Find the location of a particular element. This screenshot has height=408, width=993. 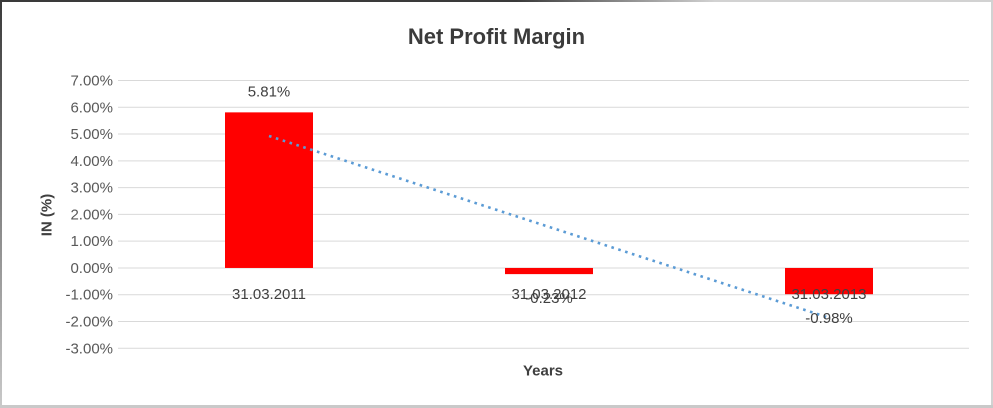

data-label: 5.81% is located at coordinates (269, 91).